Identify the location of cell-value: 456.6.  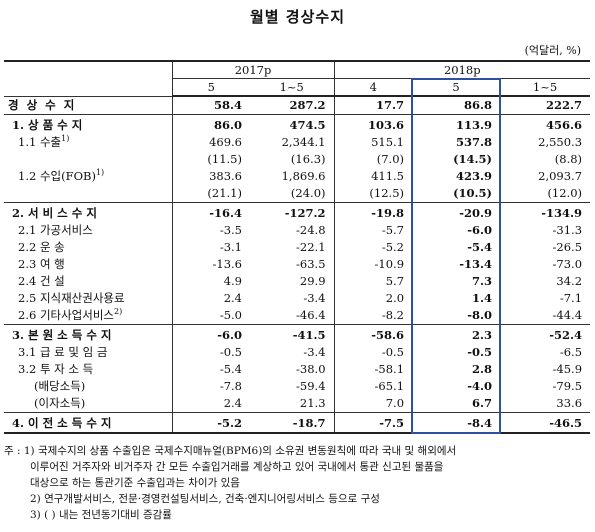
(545, 124).